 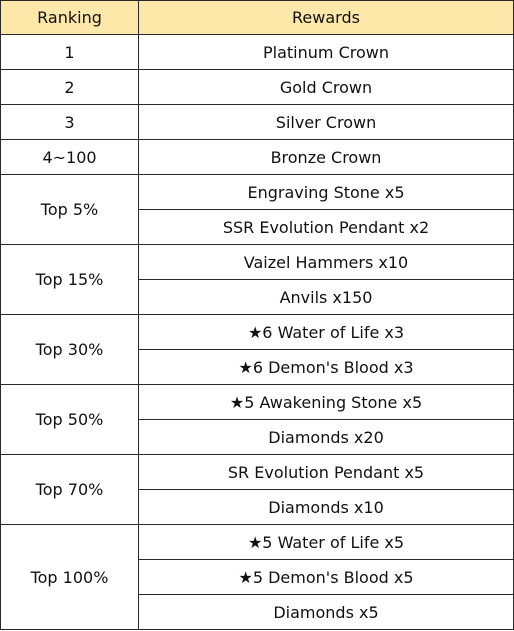 I want to click on reward-cell: Silver Crown, so click(x=326, y=122).